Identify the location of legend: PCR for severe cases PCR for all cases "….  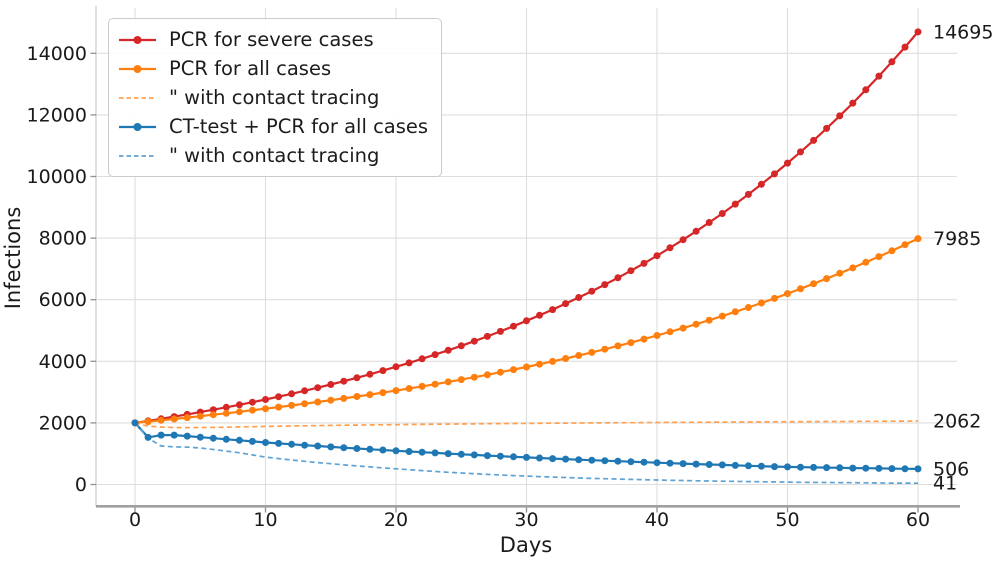
(275, 97).